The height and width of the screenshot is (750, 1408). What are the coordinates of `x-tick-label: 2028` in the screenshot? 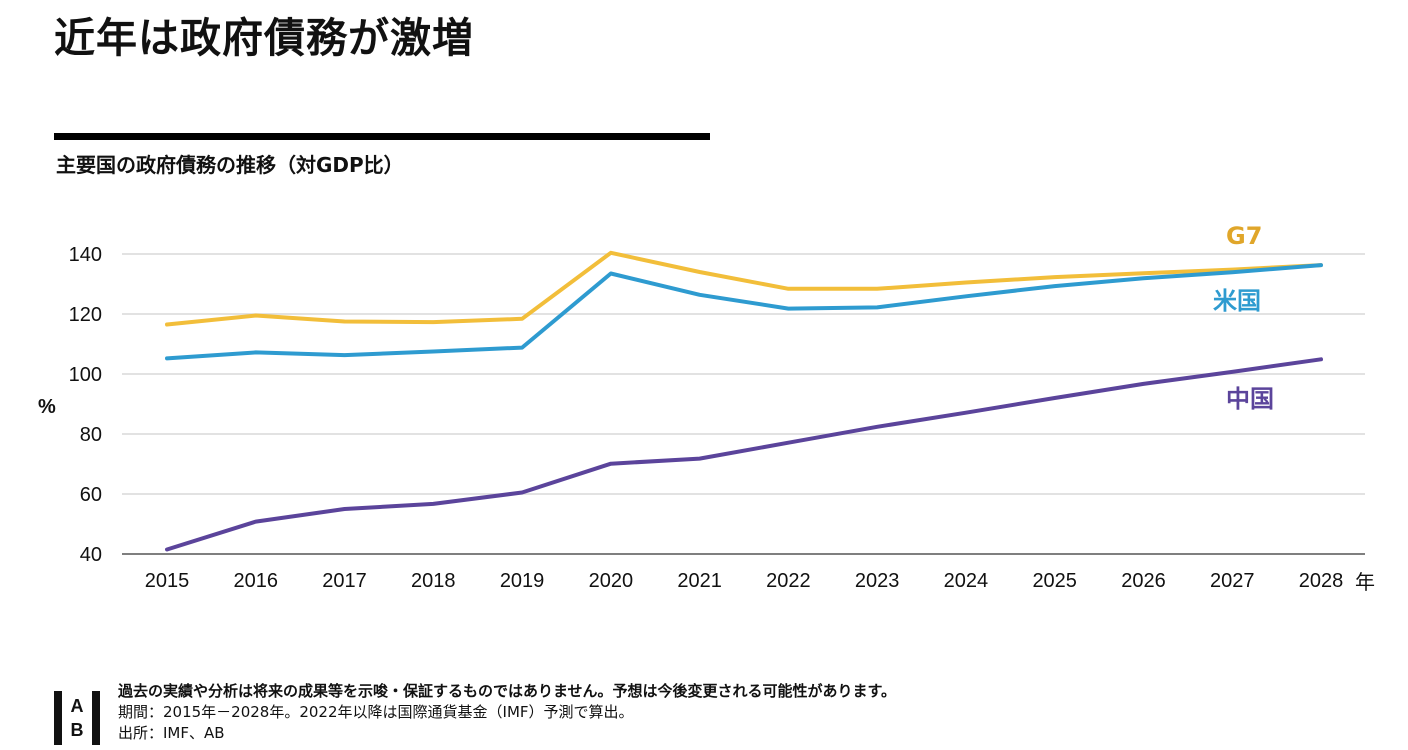 It's located at (1321, 581).